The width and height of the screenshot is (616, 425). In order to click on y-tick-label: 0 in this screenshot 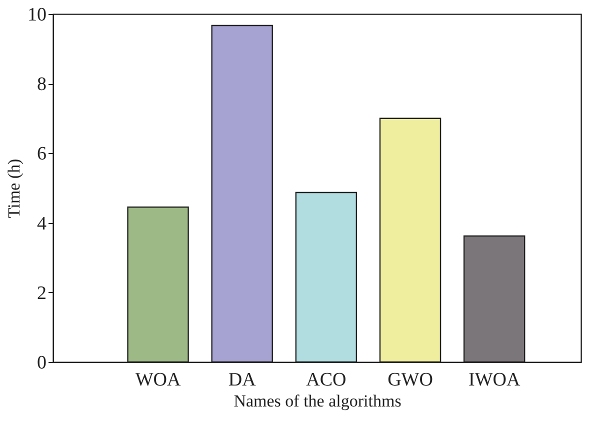, I will do `click(41, 363)`.